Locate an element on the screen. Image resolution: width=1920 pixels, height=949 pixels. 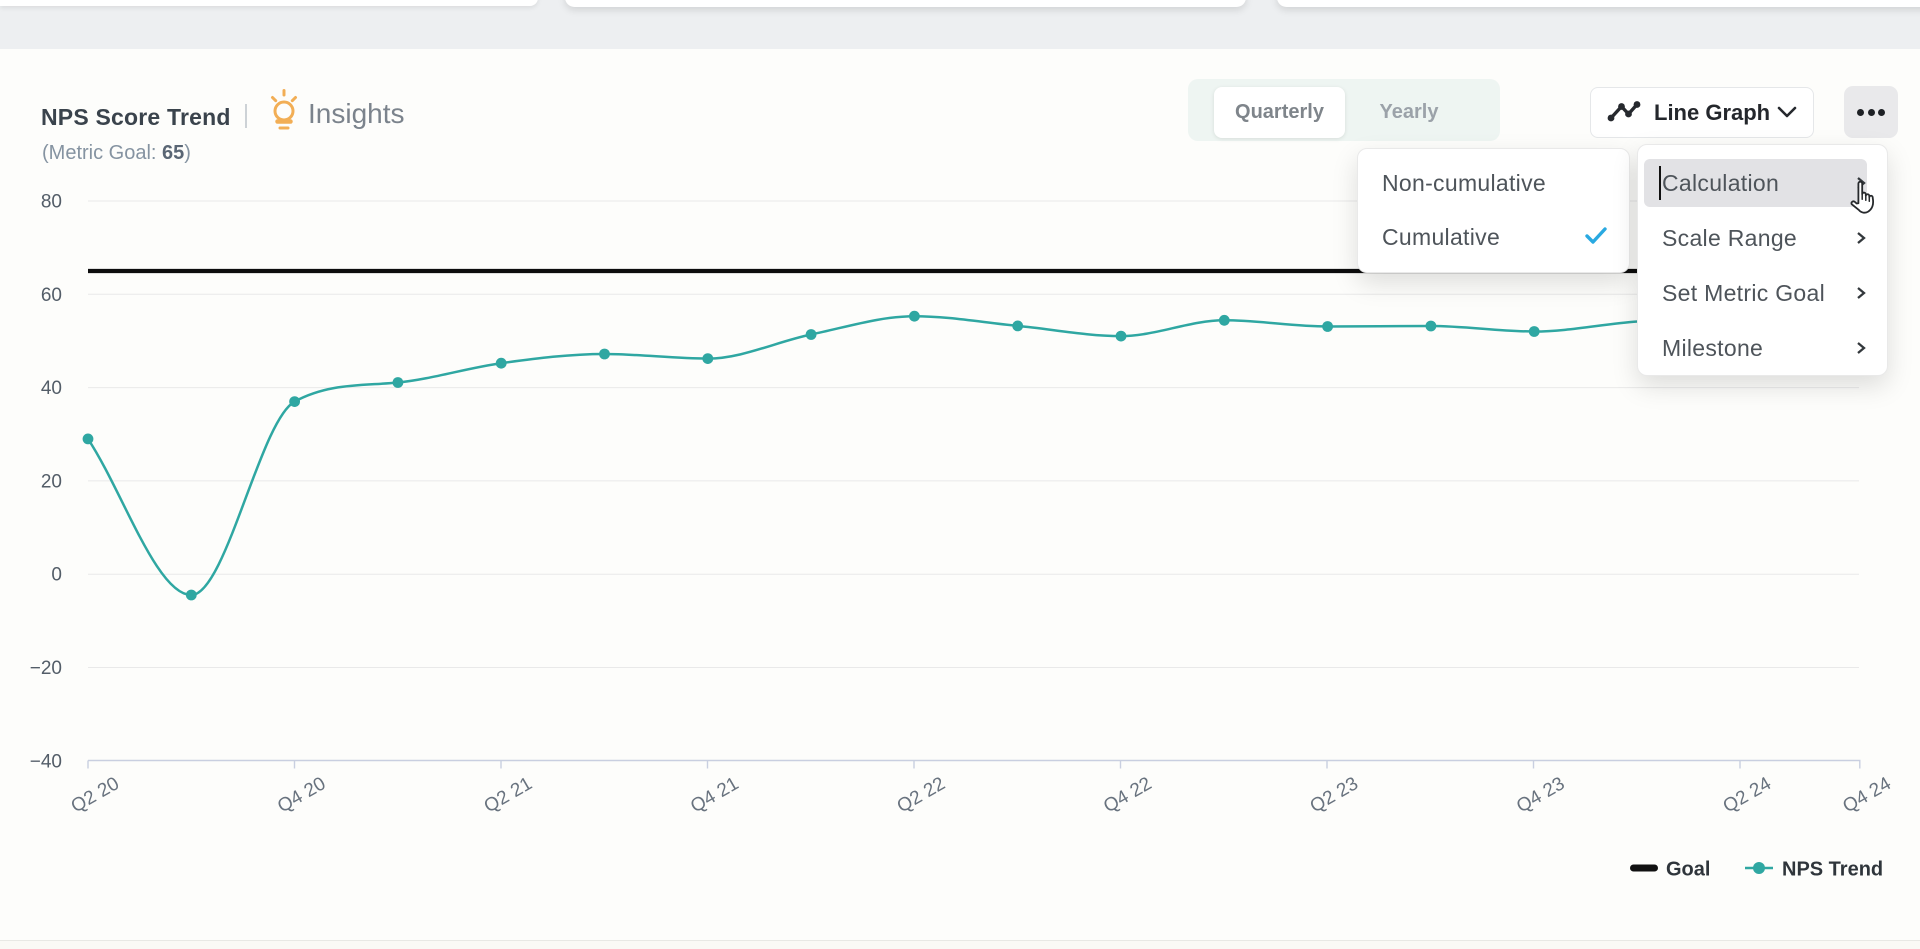
svg-text: −40 is located at coordinates (46, 761).